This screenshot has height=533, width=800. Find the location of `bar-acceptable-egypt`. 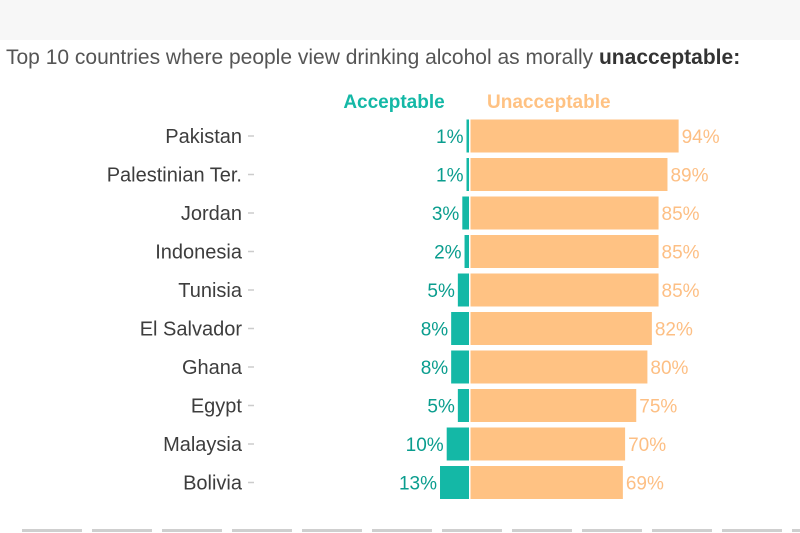

bar-acceptable-egypt is located at coordinates (463, 405).